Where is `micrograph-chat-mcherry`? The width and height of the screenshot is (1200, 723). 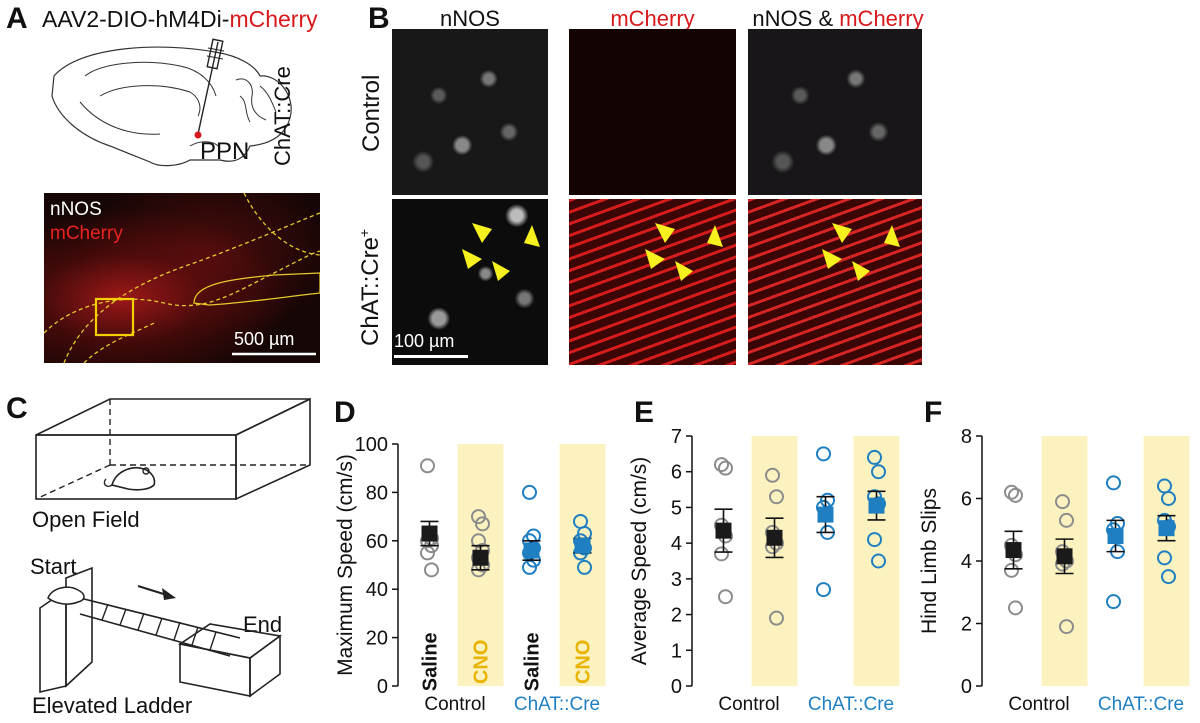 micrograph-chat-mcherry is located at coordinates (652, 282).